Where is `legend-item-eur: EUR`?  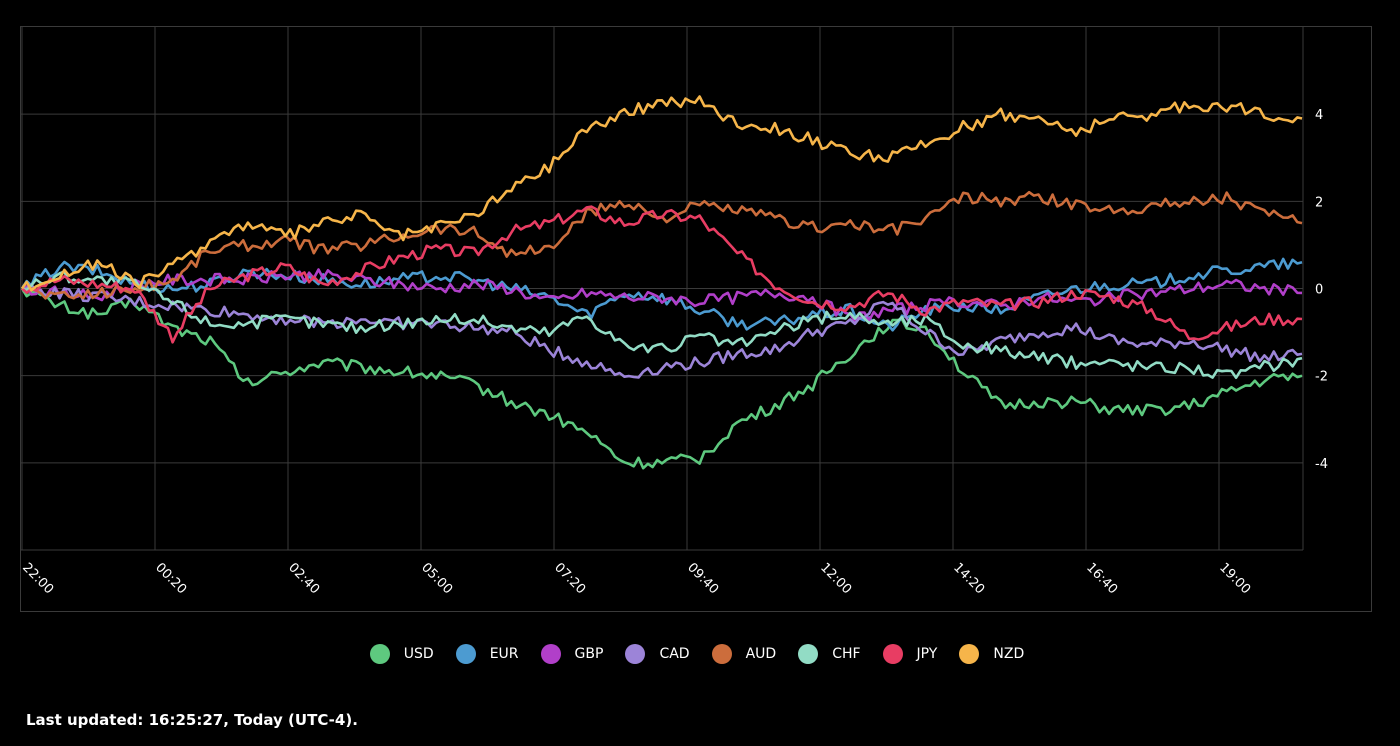 legend-item-eur: EUR is located at coordinates (490, 654).